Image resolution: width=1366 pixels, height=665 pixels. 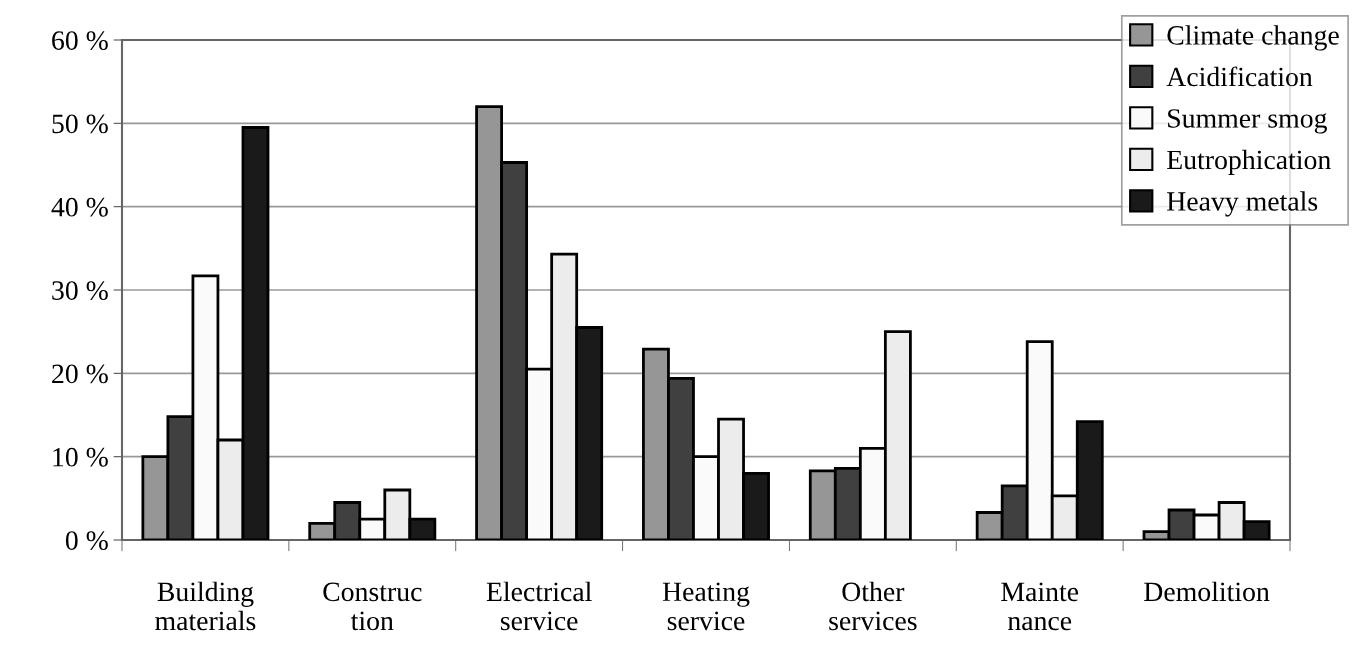 What do you see at coordinates (80, 457) in the screenshot?
I see `y-tick-label: 10 %` at bounding box center [80, 457].